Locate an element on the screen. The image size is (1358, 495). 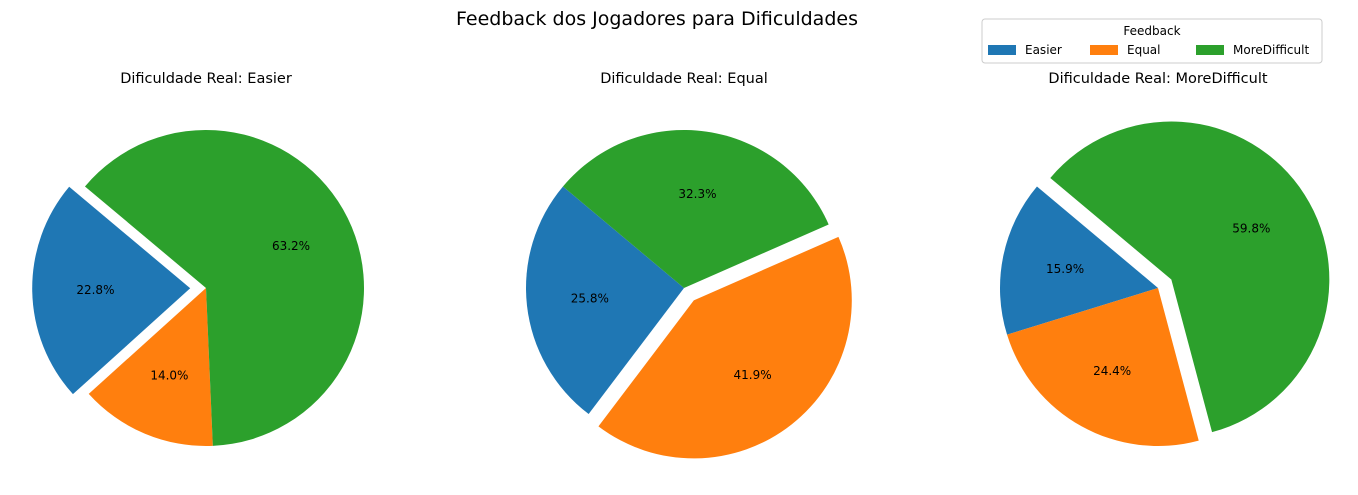
legend-entry-more-difficult: MoreDifficult is located at coordinates (1252, 50).